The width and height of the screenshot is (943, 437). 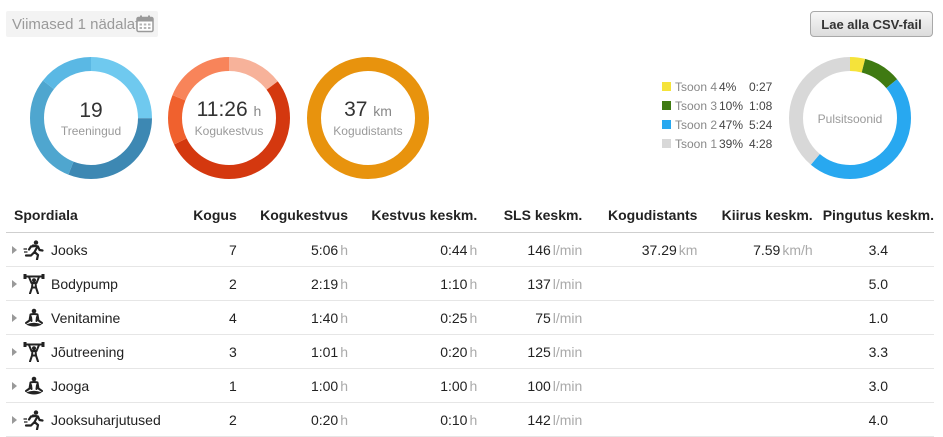 I want to click on distance-ring: 37 km Kogudistants, so click(x=368, y=118).